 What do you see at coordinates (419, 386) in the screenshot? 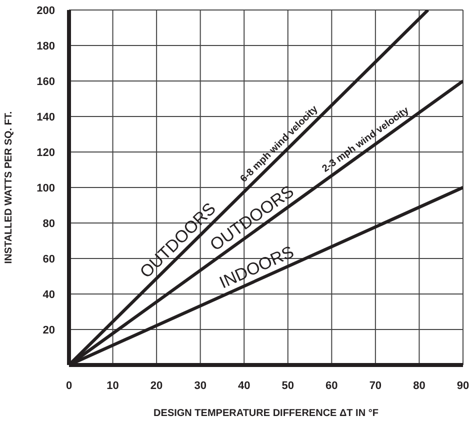
I see `x-tick-label: 80` at bounding box center [419, 386].